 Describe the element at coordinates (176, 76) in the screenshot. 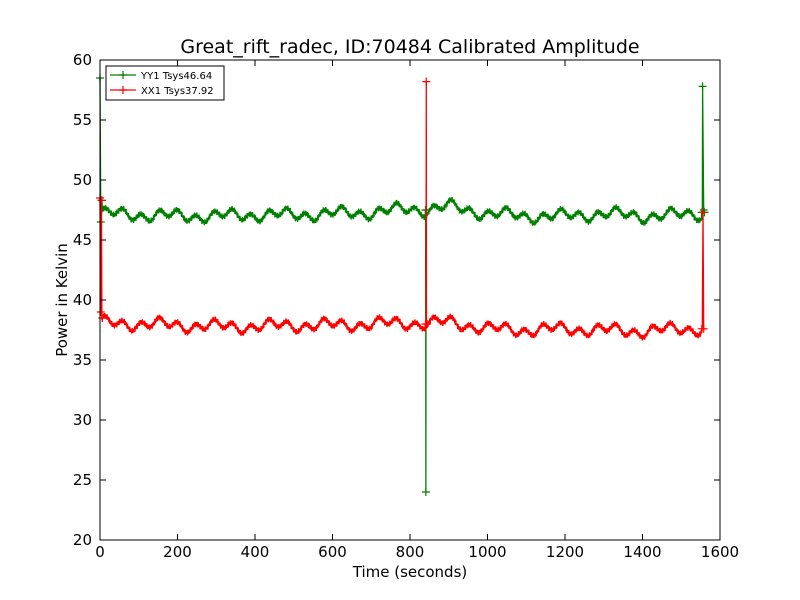

I see `legend-label: YY1 Tsys46.64` at that location.